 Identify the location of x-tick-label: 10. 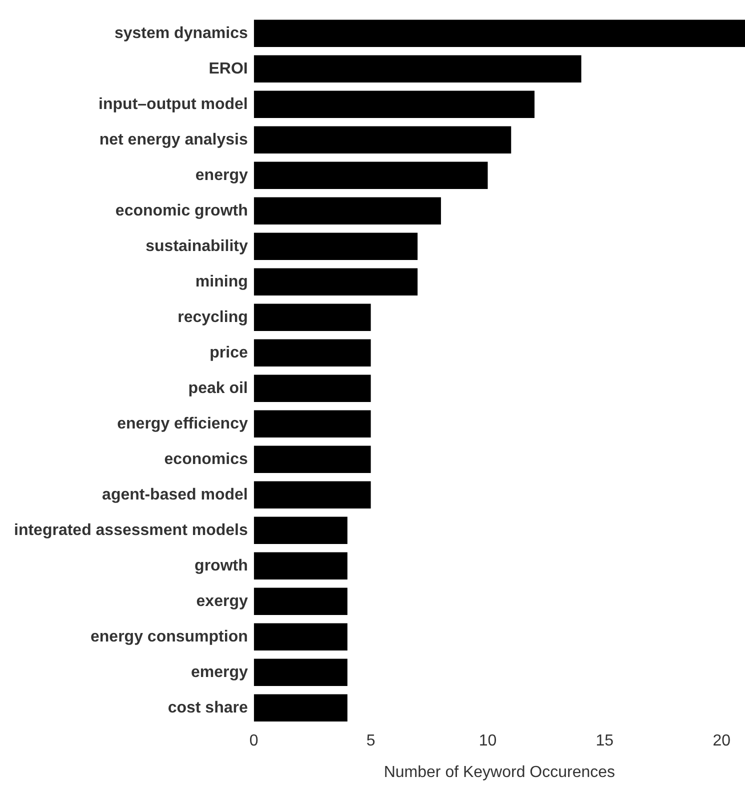
(487, 741).